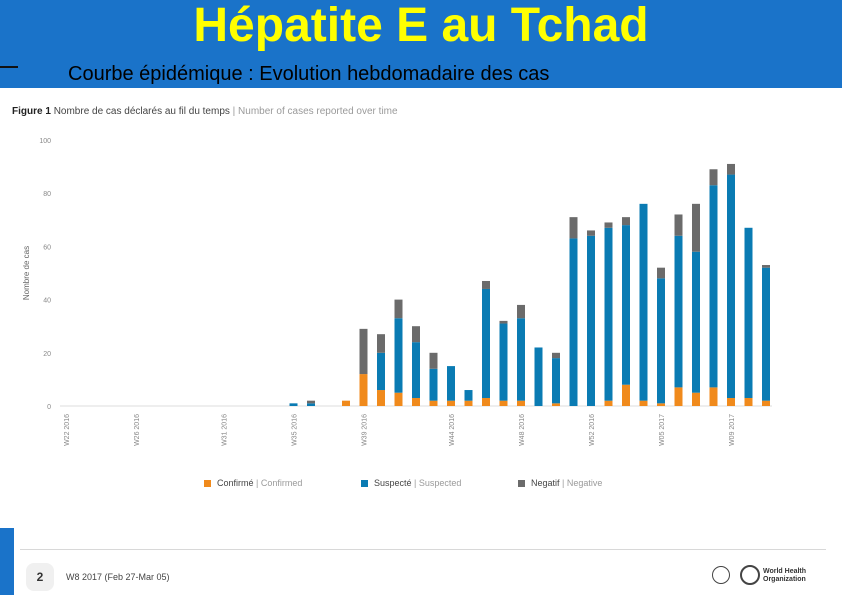  Describe the element at coordinates (423, 549) in the screenshot. I see `footer-divider` at that location.